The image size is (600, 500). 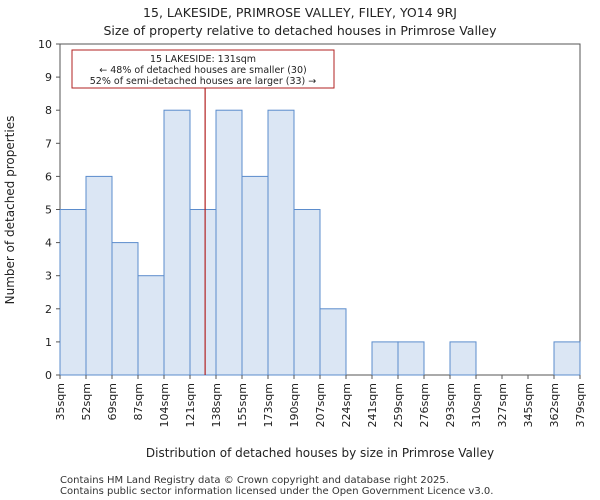 I want to click on y-axis-ticks: 0 1 2 3 4 5 6 7 8 9 10, so click(x=49, y=210).